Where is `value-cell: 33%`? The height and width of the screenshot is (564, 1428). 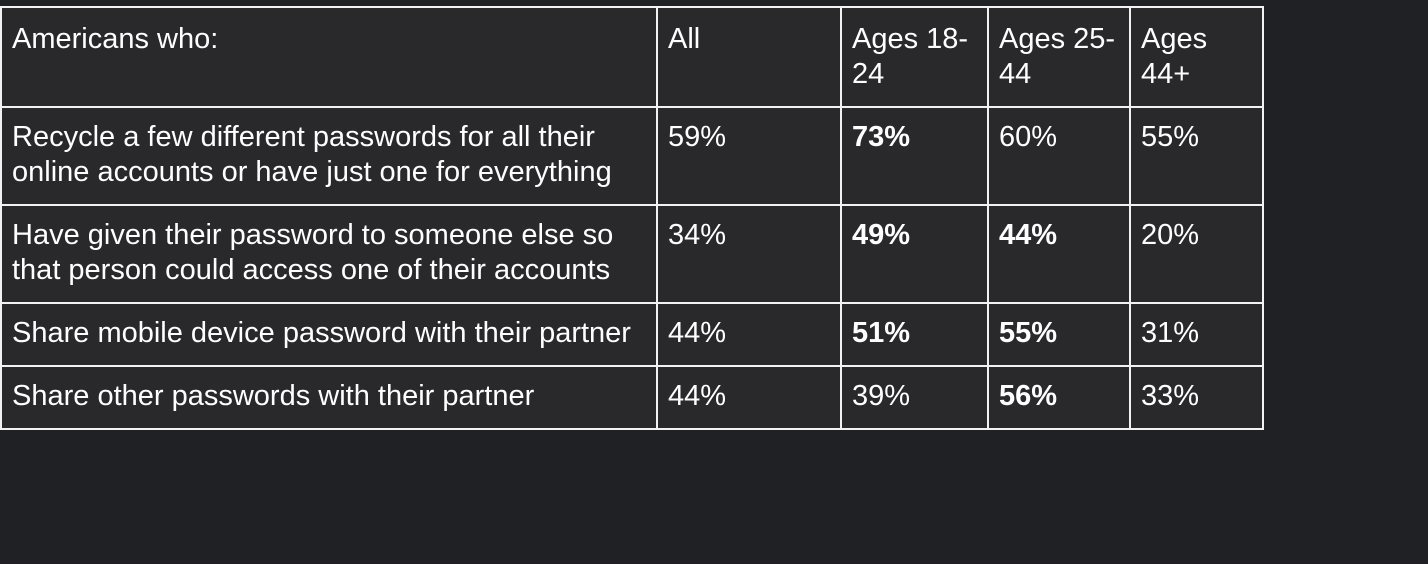 value-cell: 33% is located at coordinates (1196, 397).